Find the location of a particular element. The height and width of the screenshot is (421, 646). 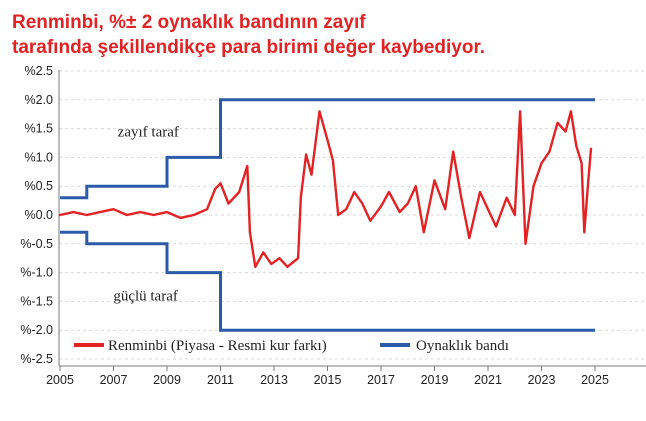

x-tick-label-2: 2009 is located at coordinates (167, 380).